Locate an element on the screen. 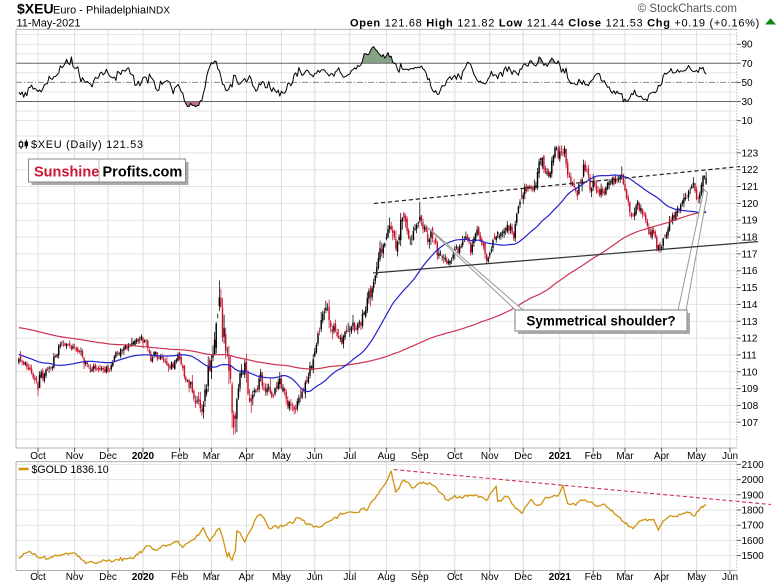 This screenshot has height=586, width=780. svg-text: 113 is located at coordinates (750, 322).